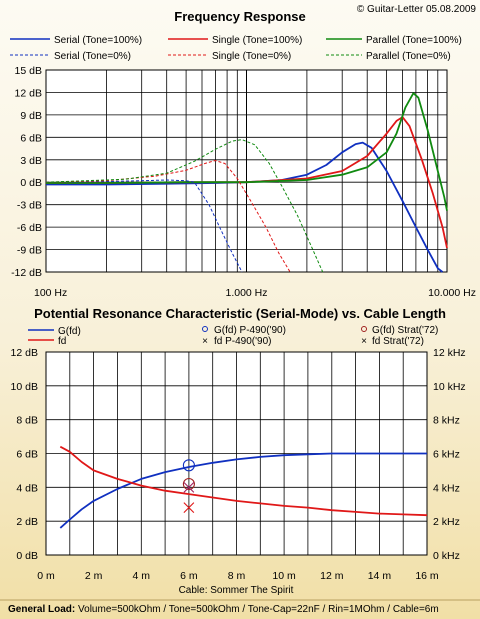 The image size is (480, 619). Describe the element at coordinates (250, 330) in the screenshot. I see `legend-label-gfd-p490: G(fd) P-490('90)` at that location.